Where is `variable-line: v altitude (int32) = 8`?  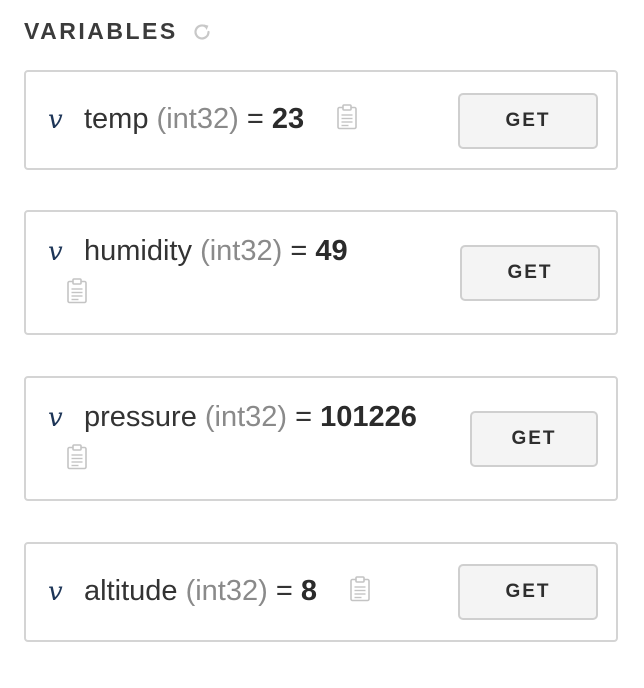 variable-line: v altitude (int32) = 8 is located at coordinates (209, 591).